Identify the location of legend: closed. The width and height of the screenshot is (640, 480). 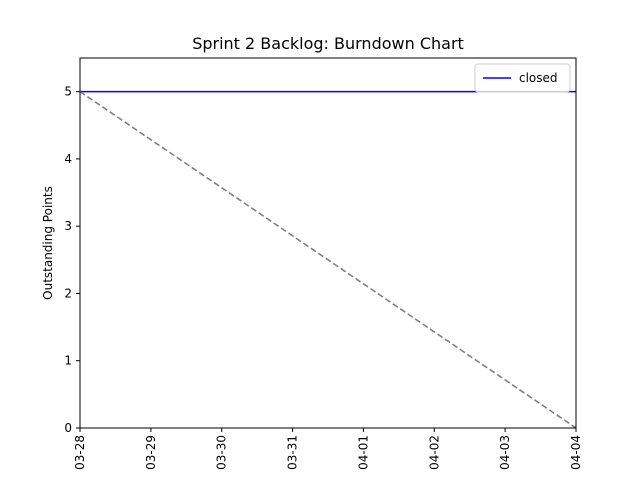
(522, 78).